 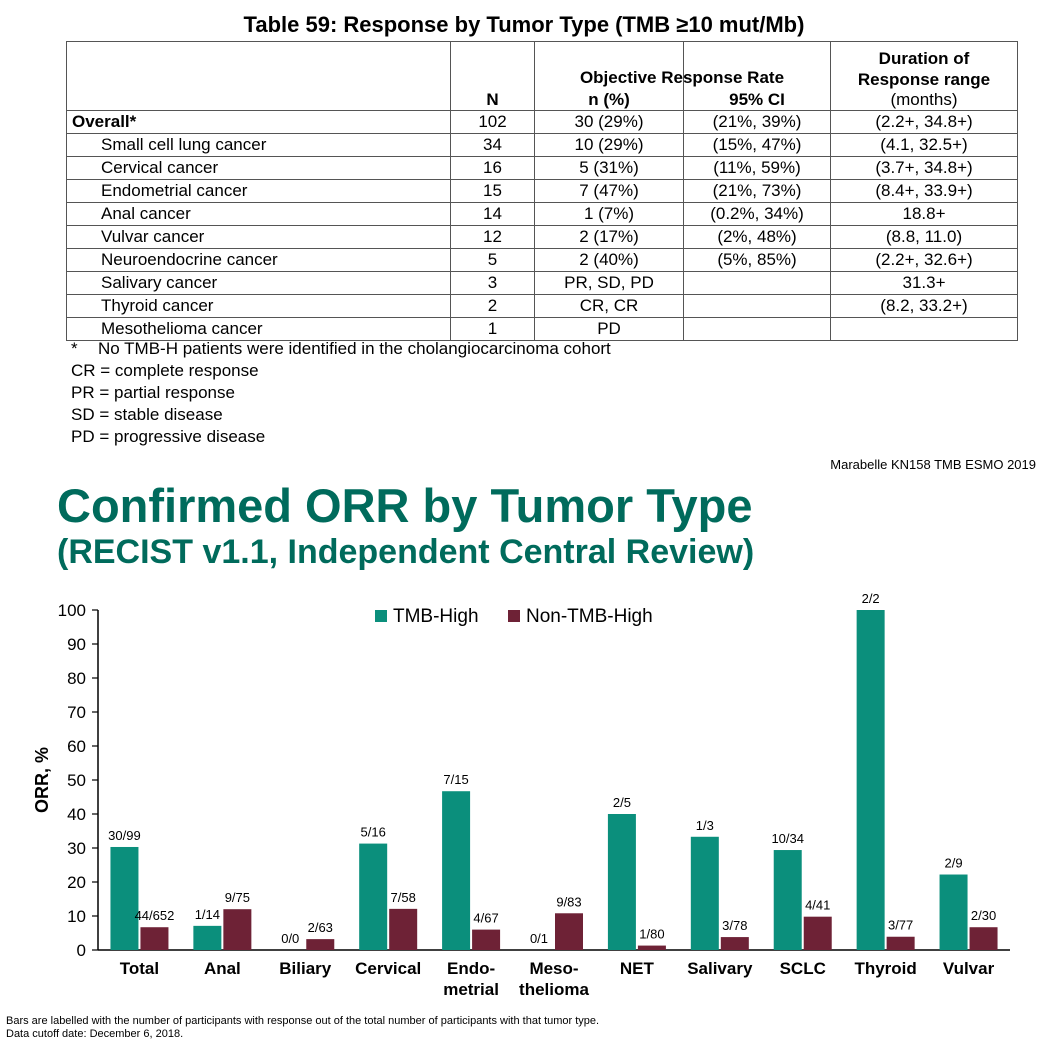 What do you see at coordinates (539, 938) in the screenshot?
I see `bar-data-label: 0/1` at bounding box center [539, 938].